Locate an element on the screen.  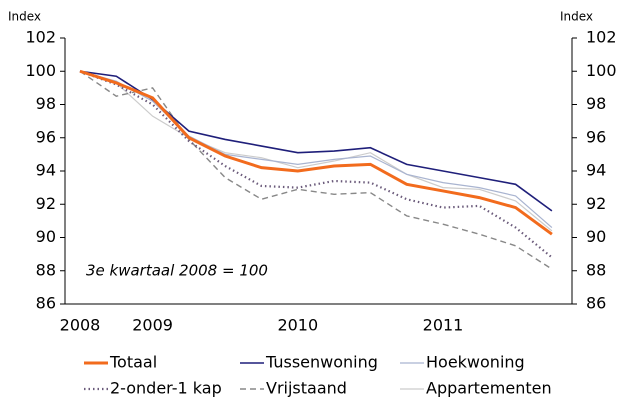
y2-tick-label: 86 is located at coordinates (596, 303).